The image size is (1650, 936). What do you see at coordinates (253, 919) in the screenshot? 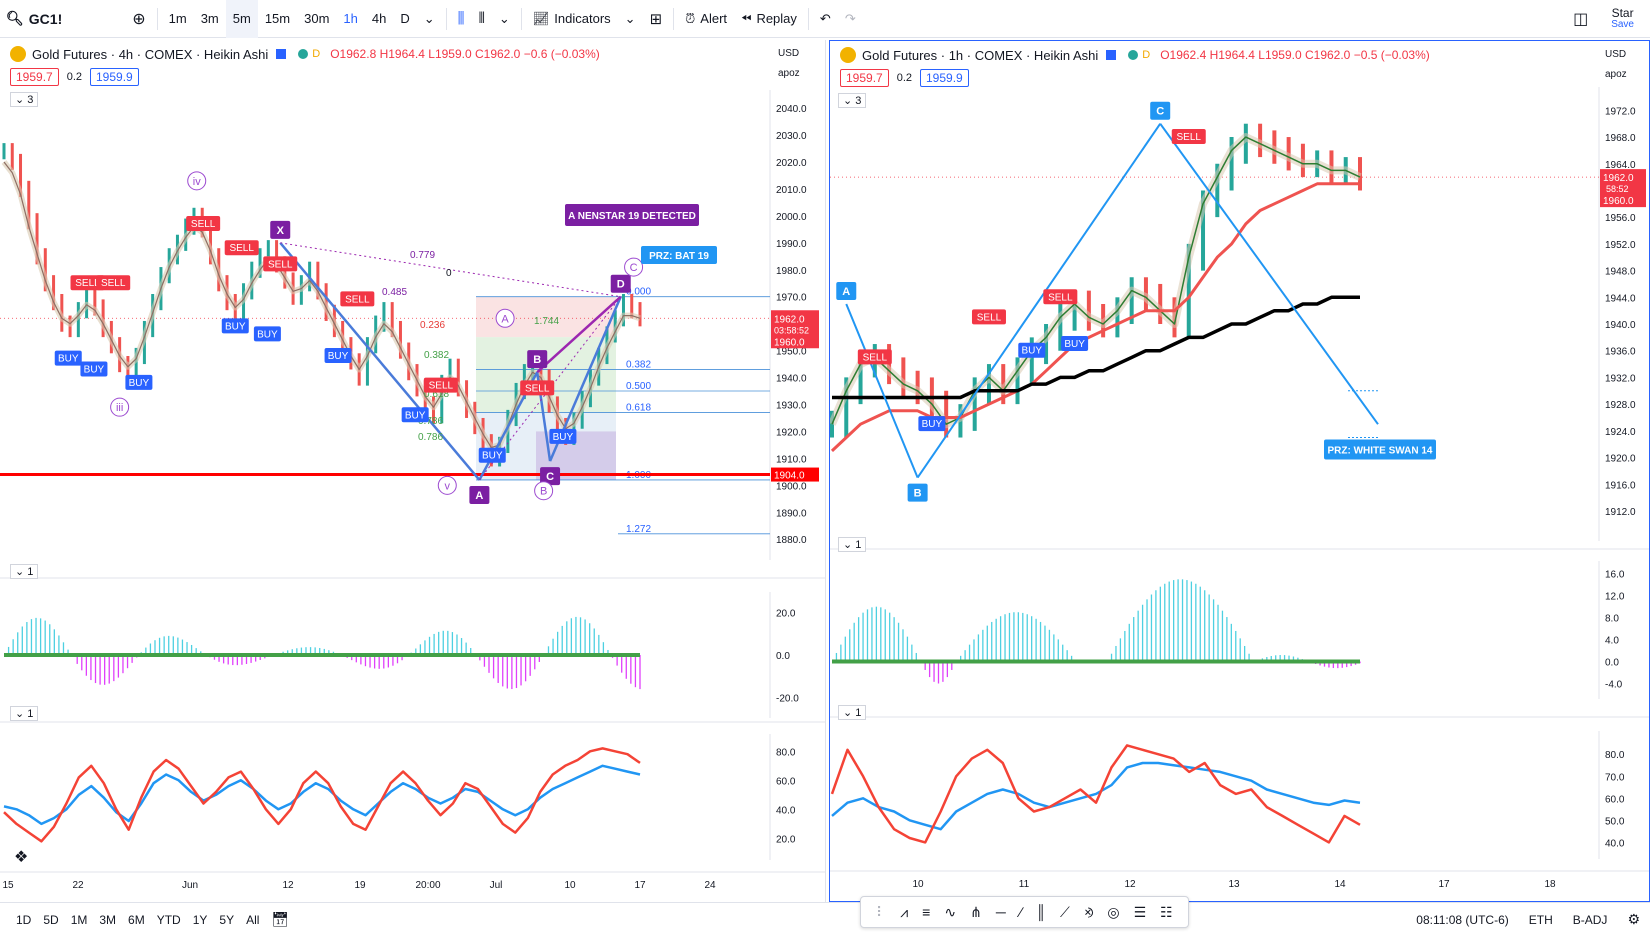
I see `range-all: All` at bounding box center [253, 919].